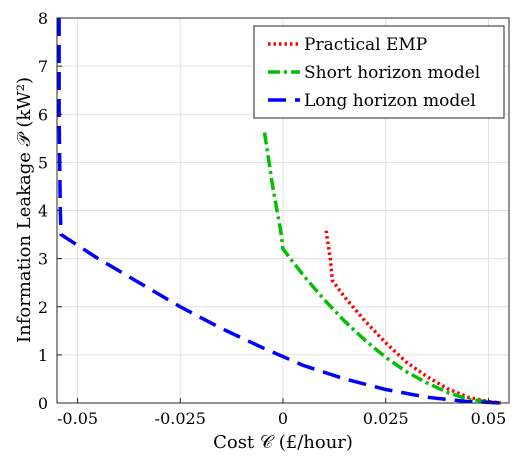  What do you see at coordinates (77, 418) in the screenshot?
I see `x-tick-label: -0.05` at bounding box center [77, 418].